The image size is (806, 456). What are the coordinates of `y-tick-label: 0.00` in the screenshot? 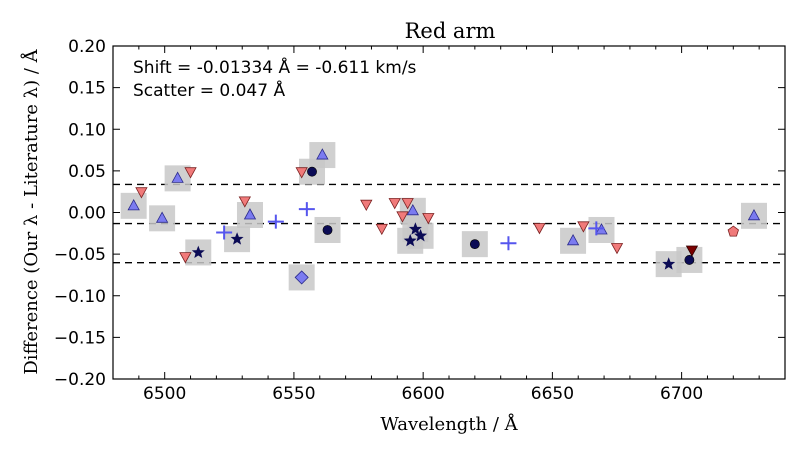 It's located at (87, 214).